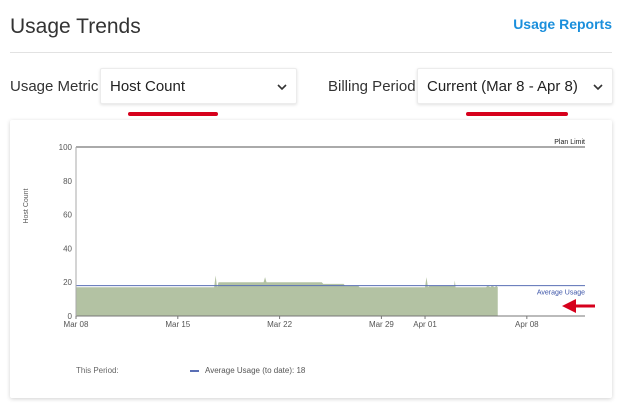 This screenshot has width=623, height=403. I want to click on y-tick-label: 20, so click(67, 282).